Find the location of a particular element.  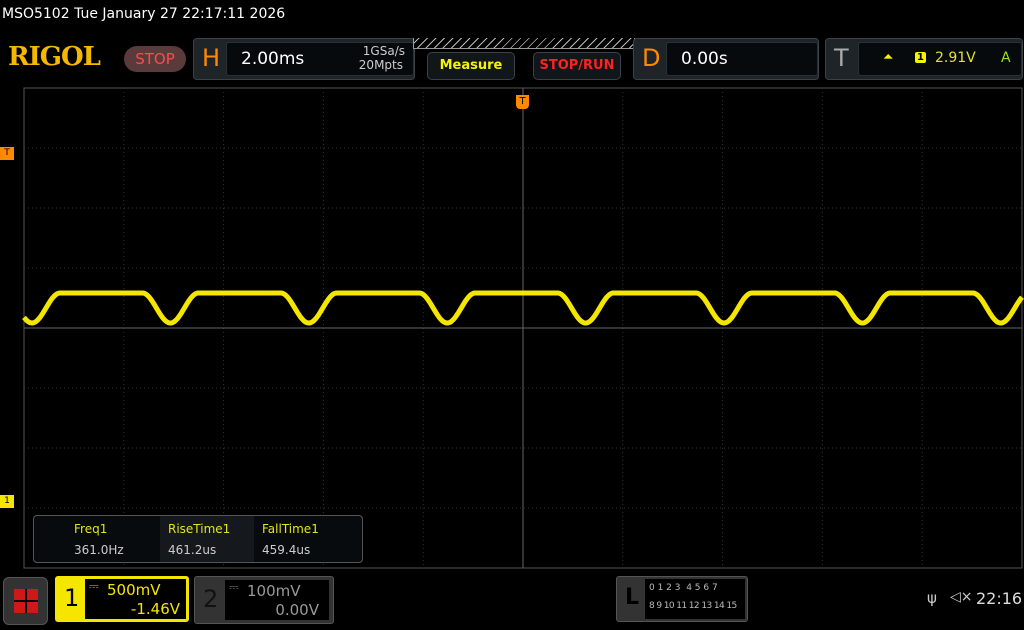

logic-panel: L 0 1 2 3 4 5 6 7 8 9 10 11 12 13 14 15 is located at coordinates (682, 599).